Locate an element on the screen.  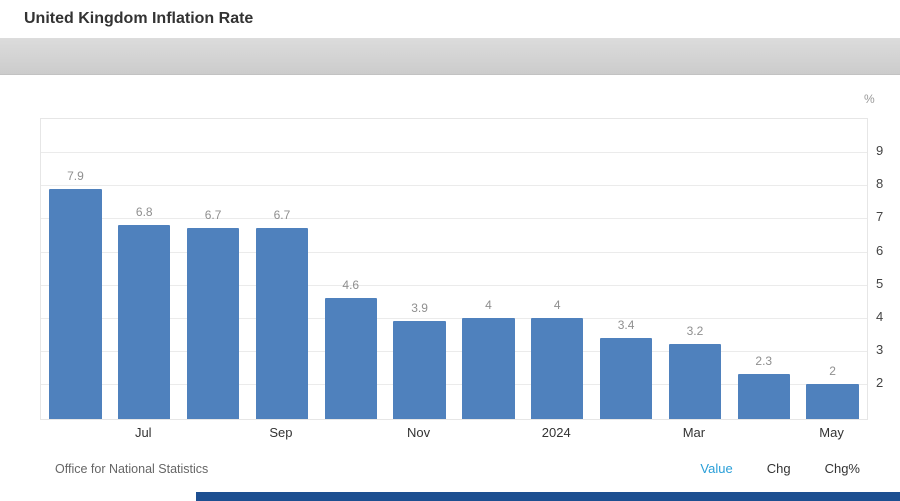
y-tick-label: 2 is located at coordinates (880, 383).